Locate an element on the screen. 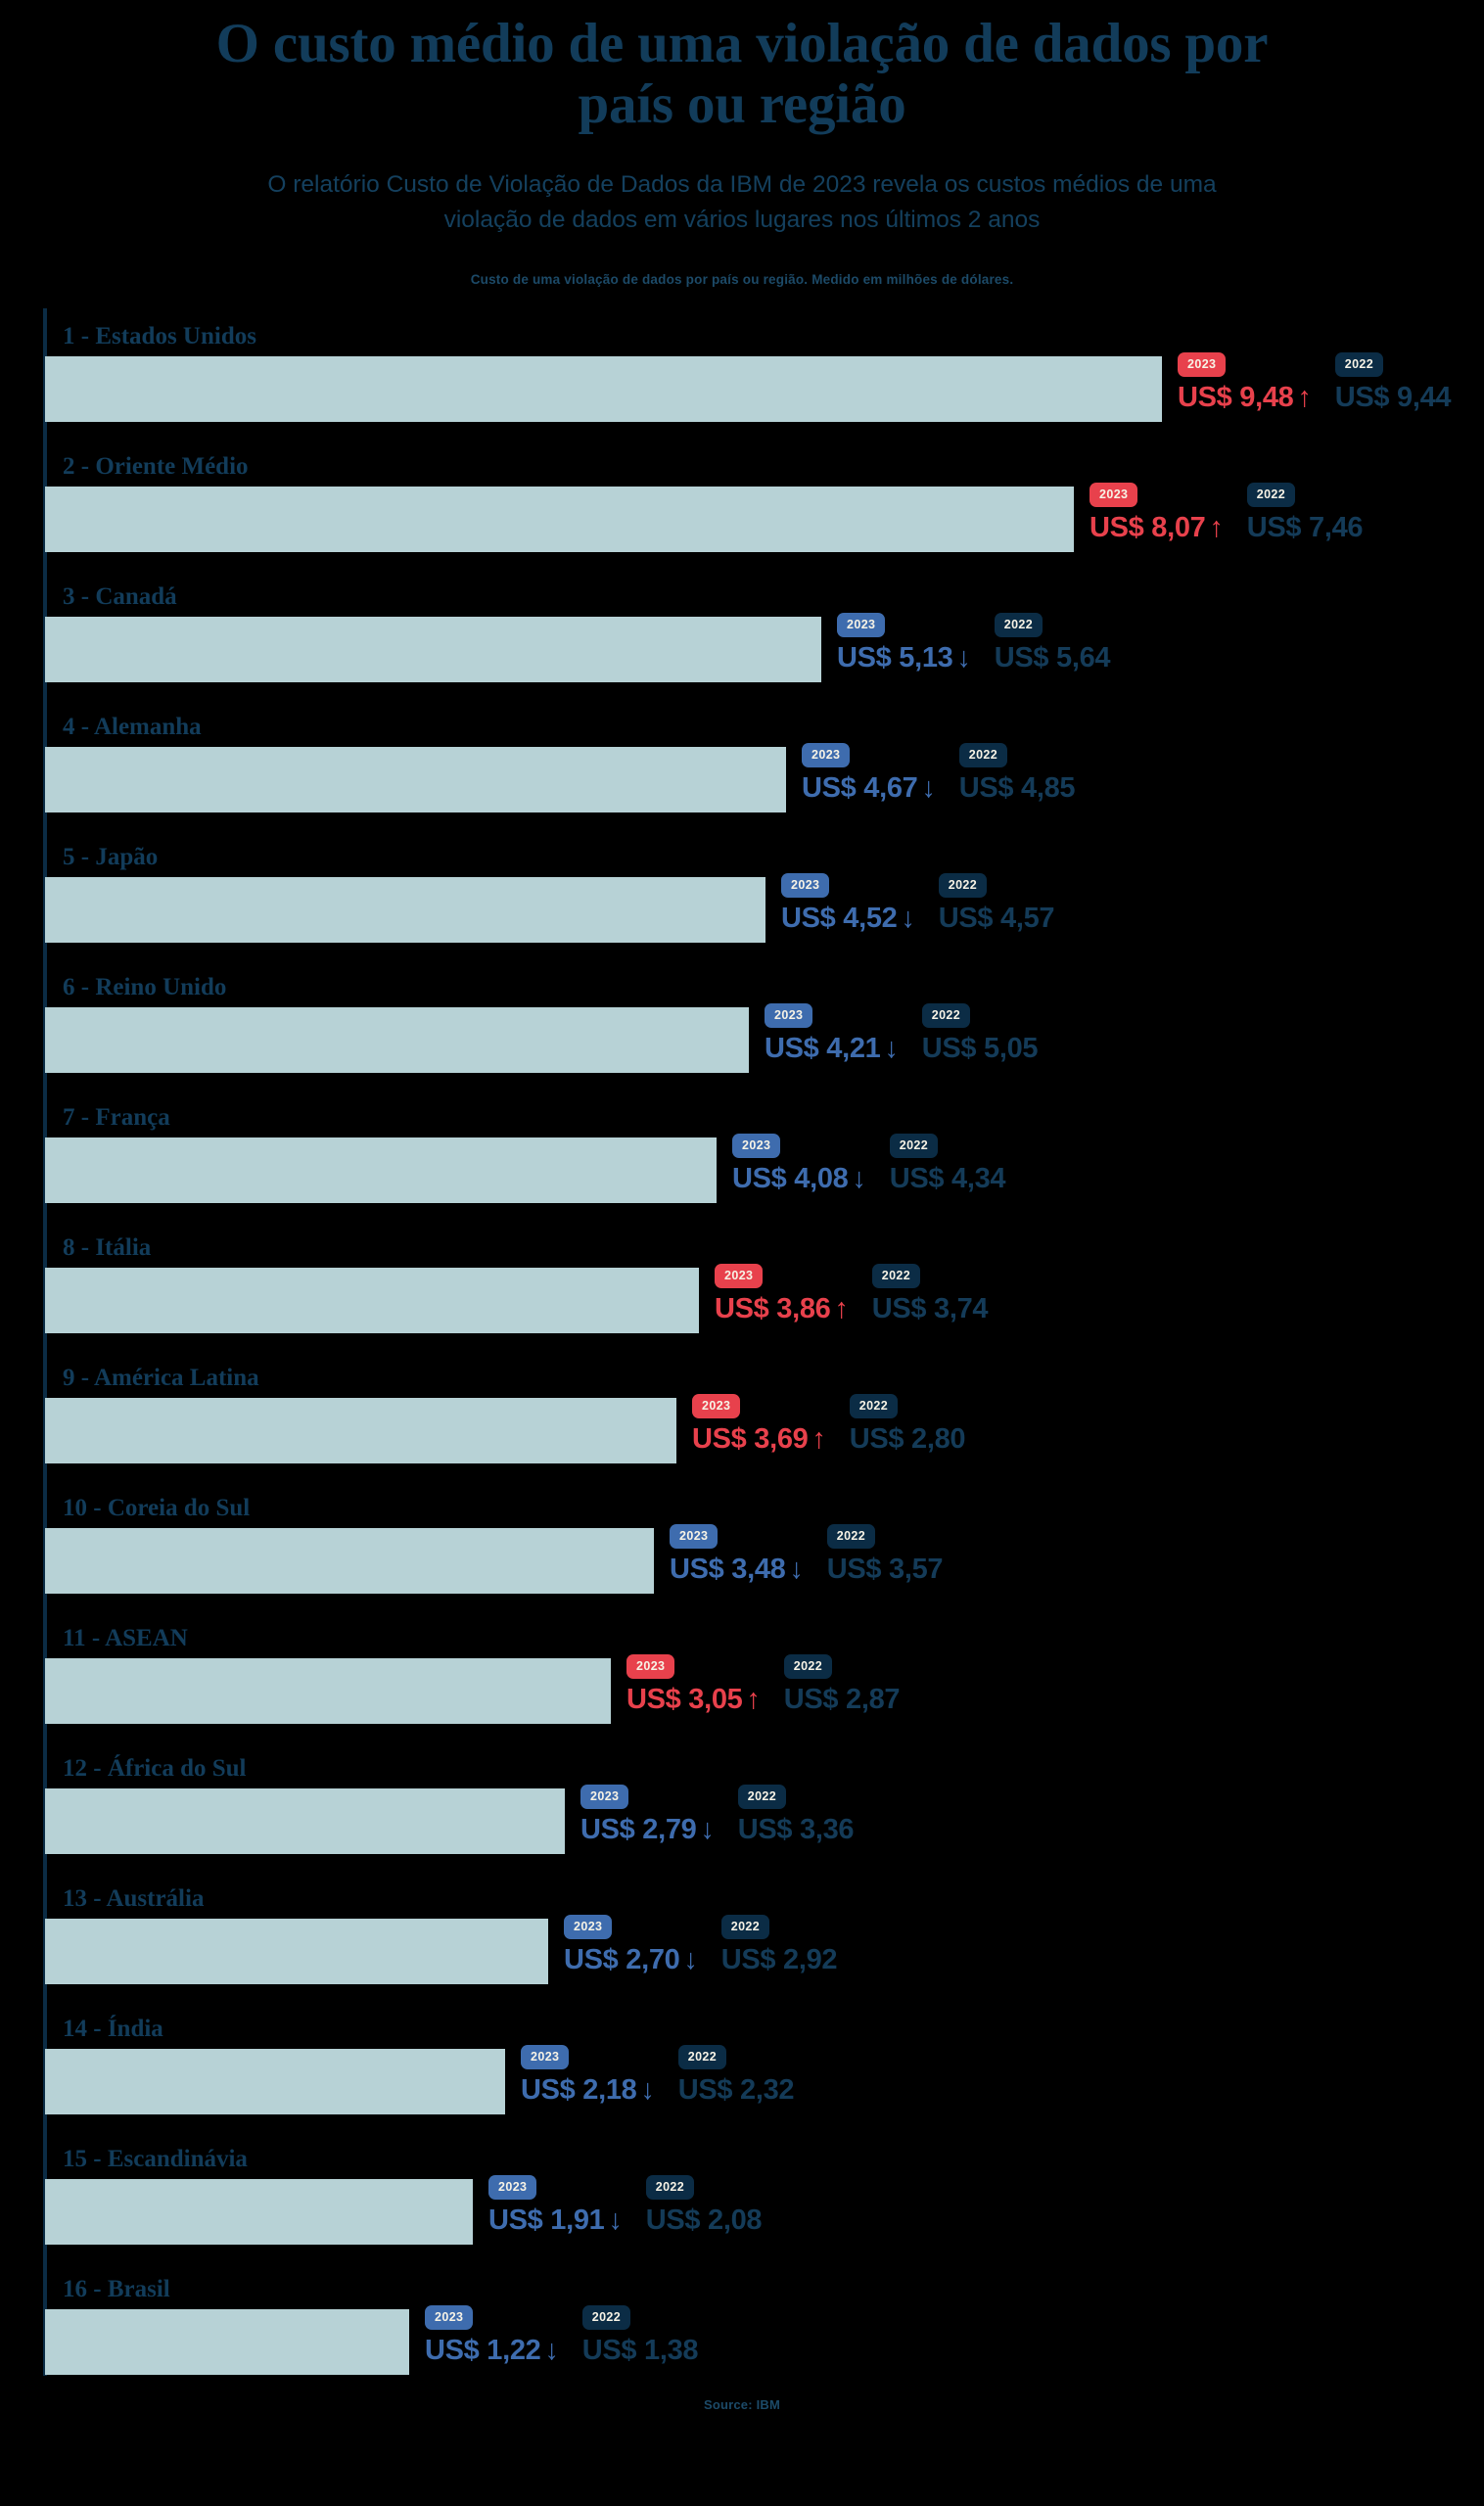 The width and height of the screenshot is (1484, 2506). value-2023: US$ 3,86 ↑ is located at coordinates (782, 1309).